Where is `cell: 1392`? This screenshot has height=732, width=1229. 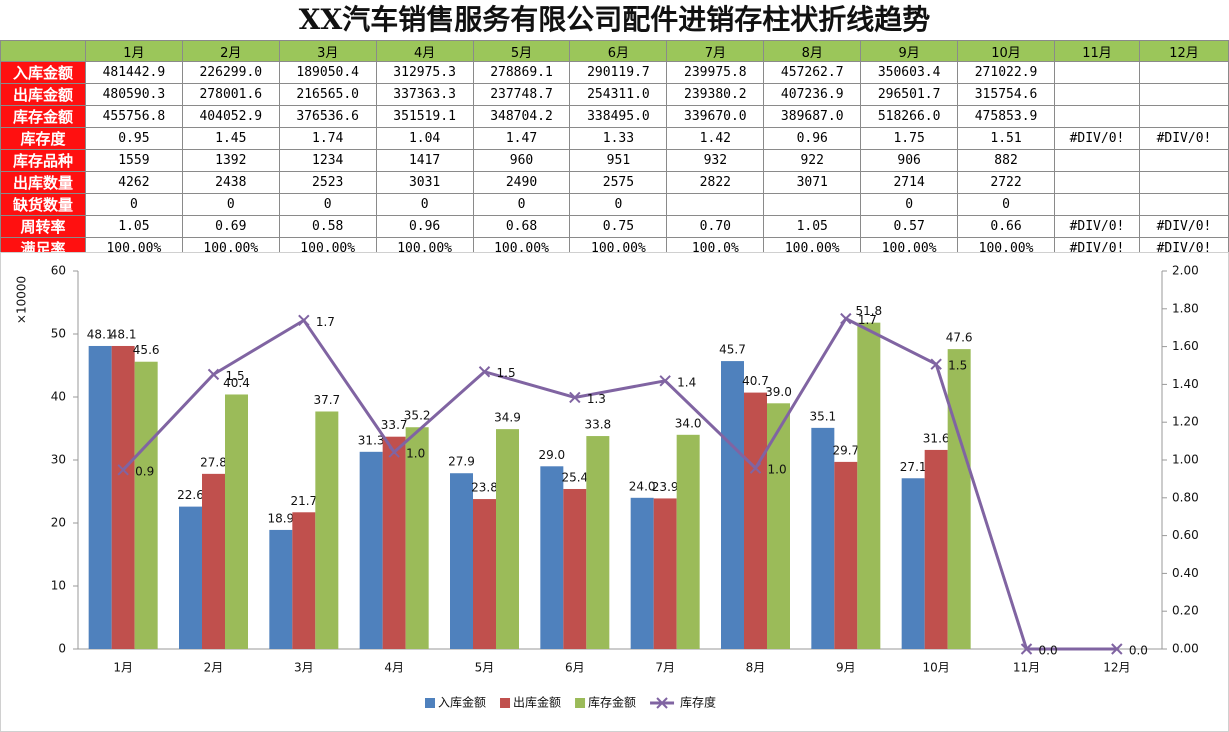
cell: 1392 is located at coordinates (230, 160).